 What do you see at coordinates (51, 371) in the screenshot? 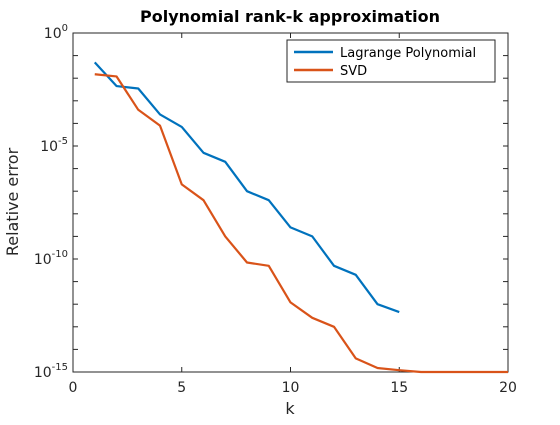
I see `y-tick-label: 10⁻¹⁵` at bounding box center [51, 371].